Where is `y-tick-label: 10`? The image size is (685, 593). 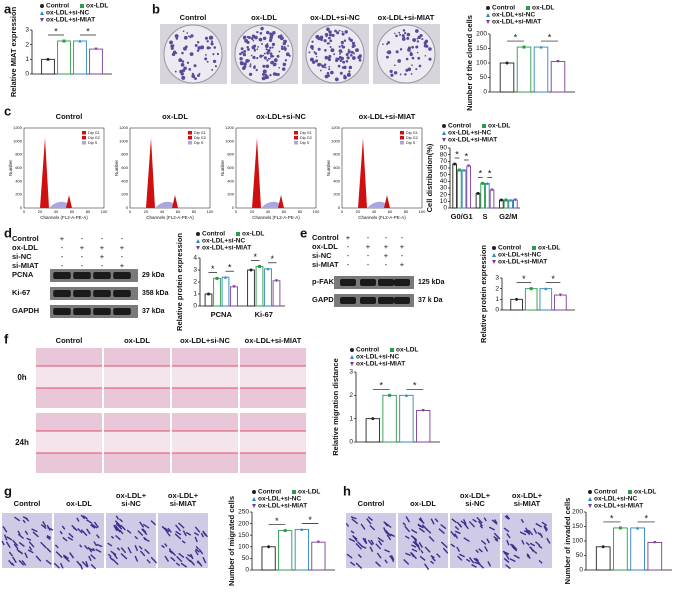 y-tick-label: 10 is located at coordinates (444, 201).